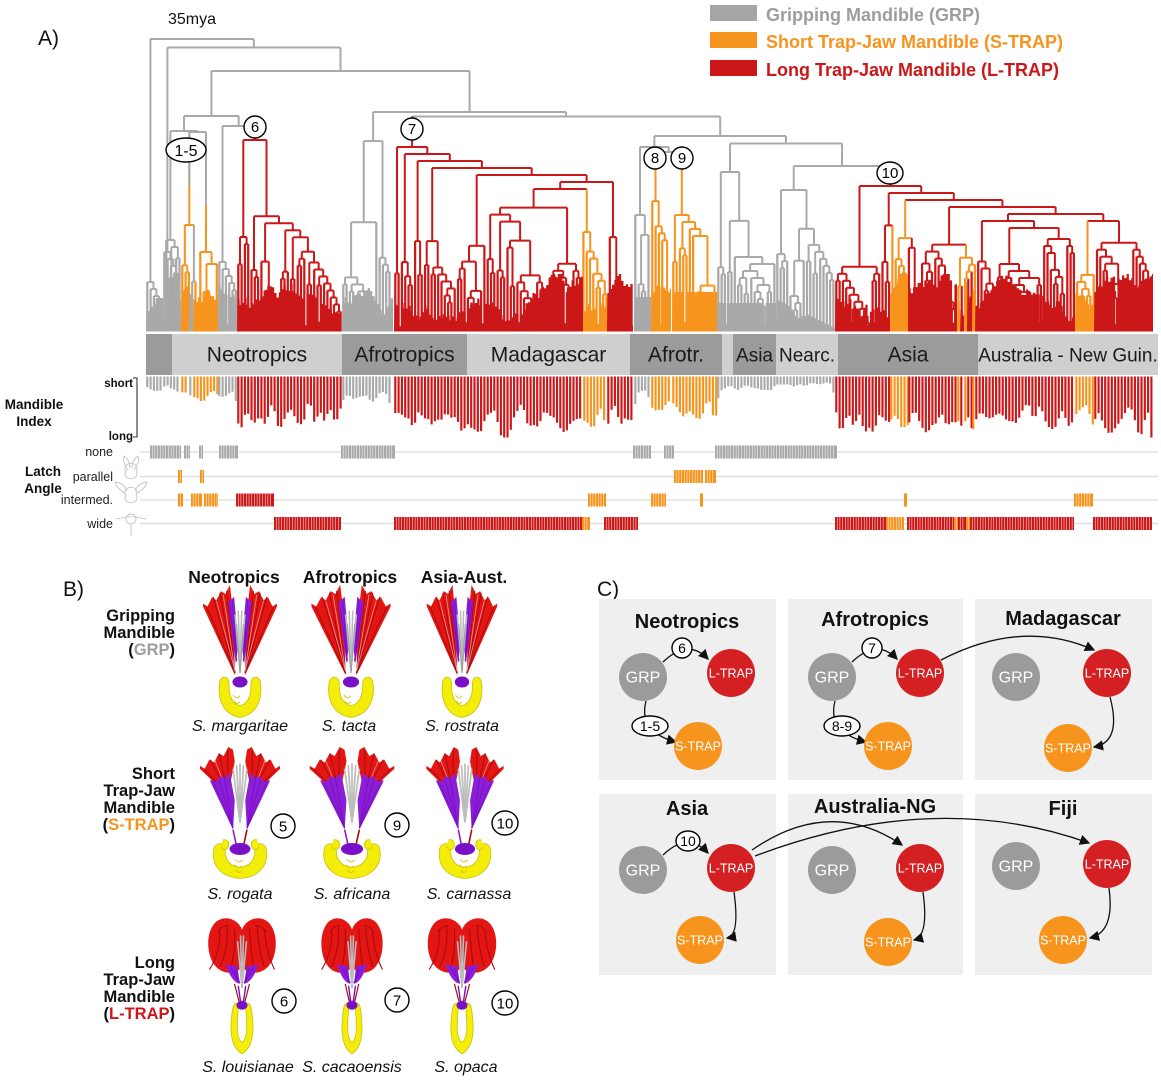 This screenshot has width=1161, height=1085. I want to click on svg-text: (S-TRAP), so click(139, 825).